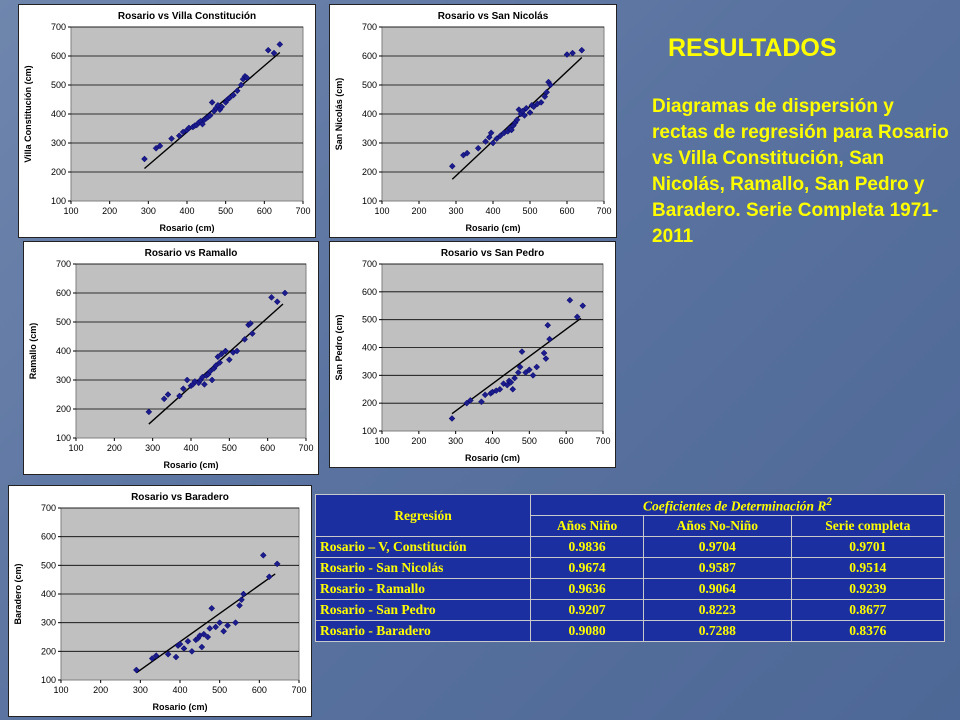 This screenshot has width=960, height=720. Describe the element at coordinates (752, 48) in the screenshot. I see `results-heading: RESULTADOS` at that location.